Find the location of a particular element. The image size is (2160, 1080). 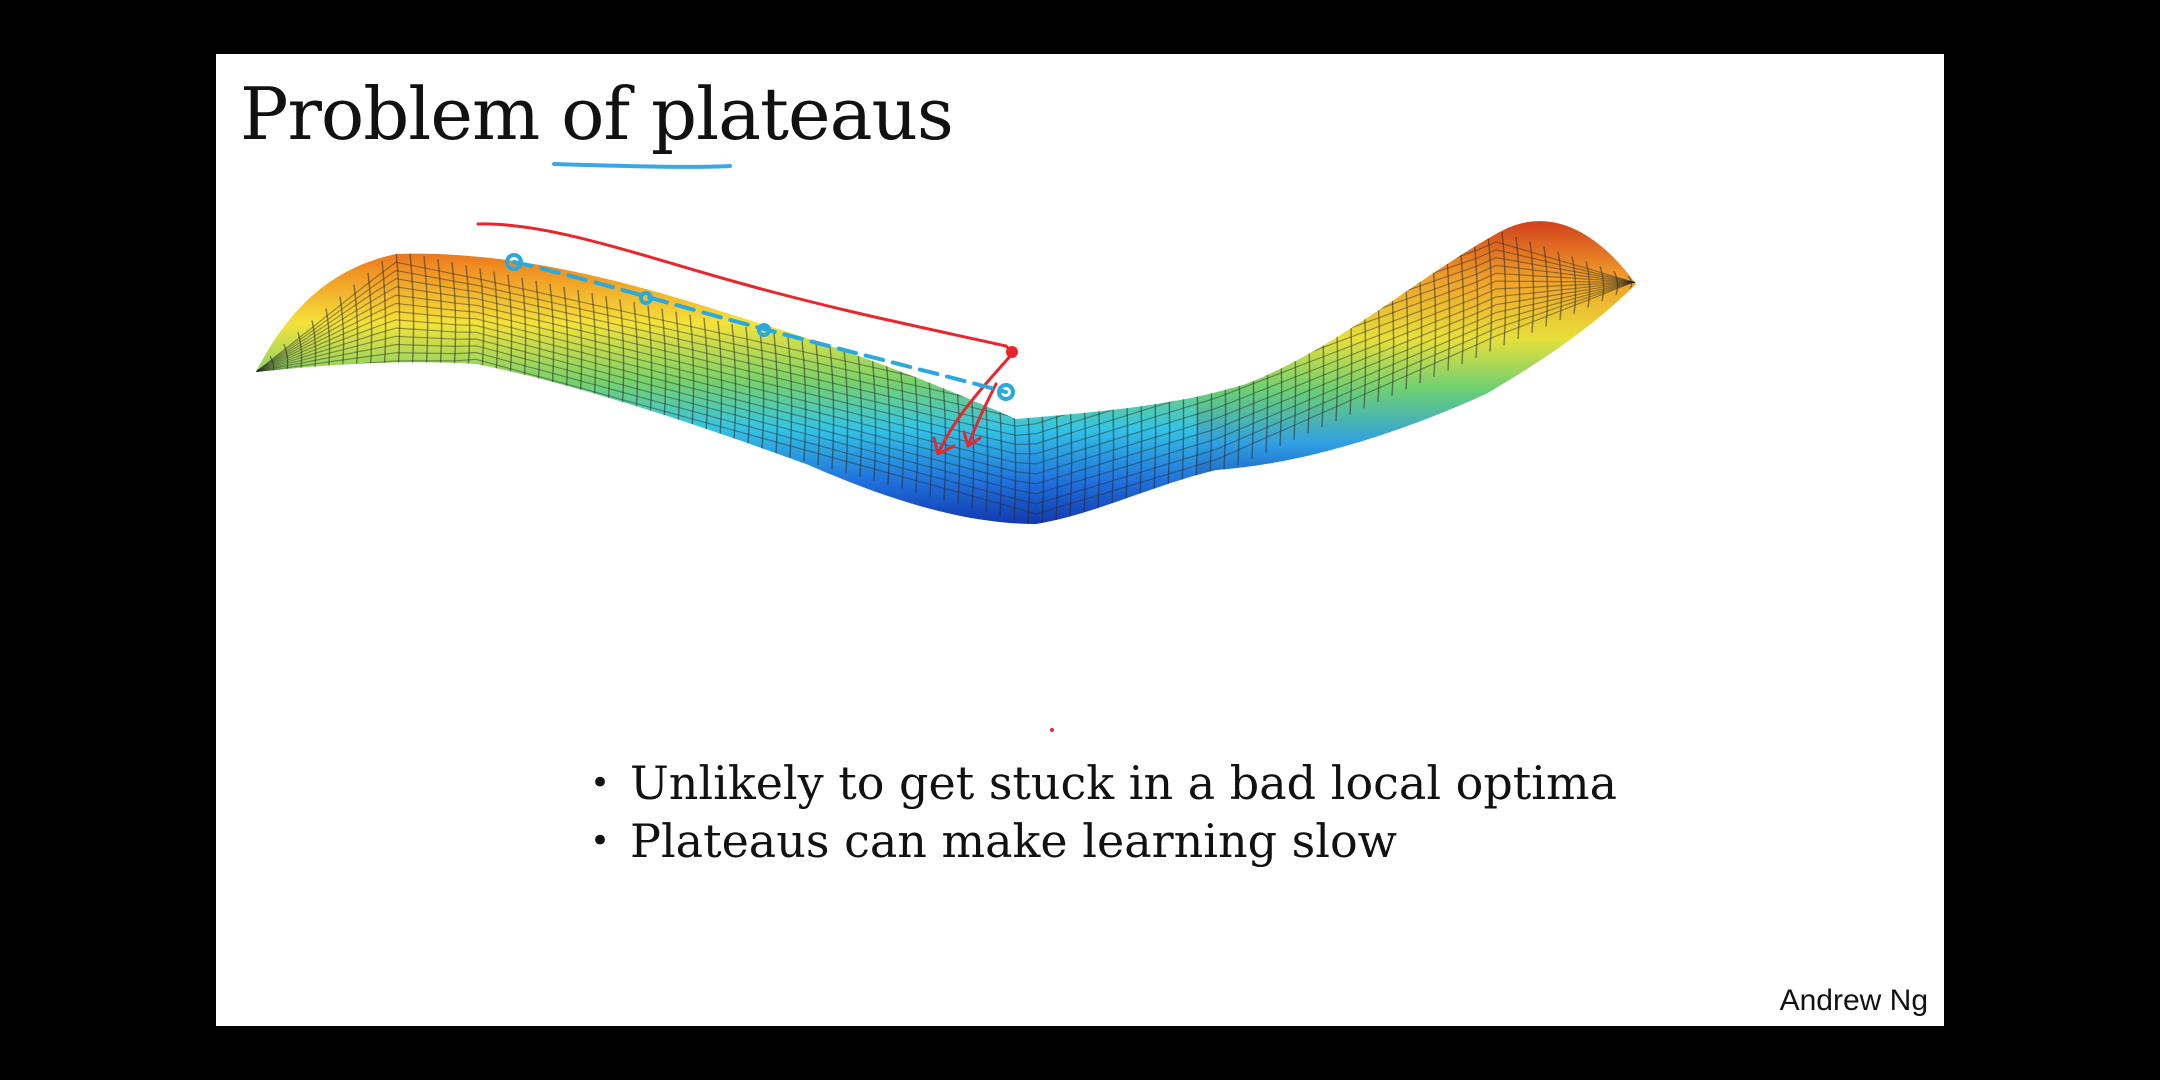

red-arrow-annotation is located at coordinates (973, 404).